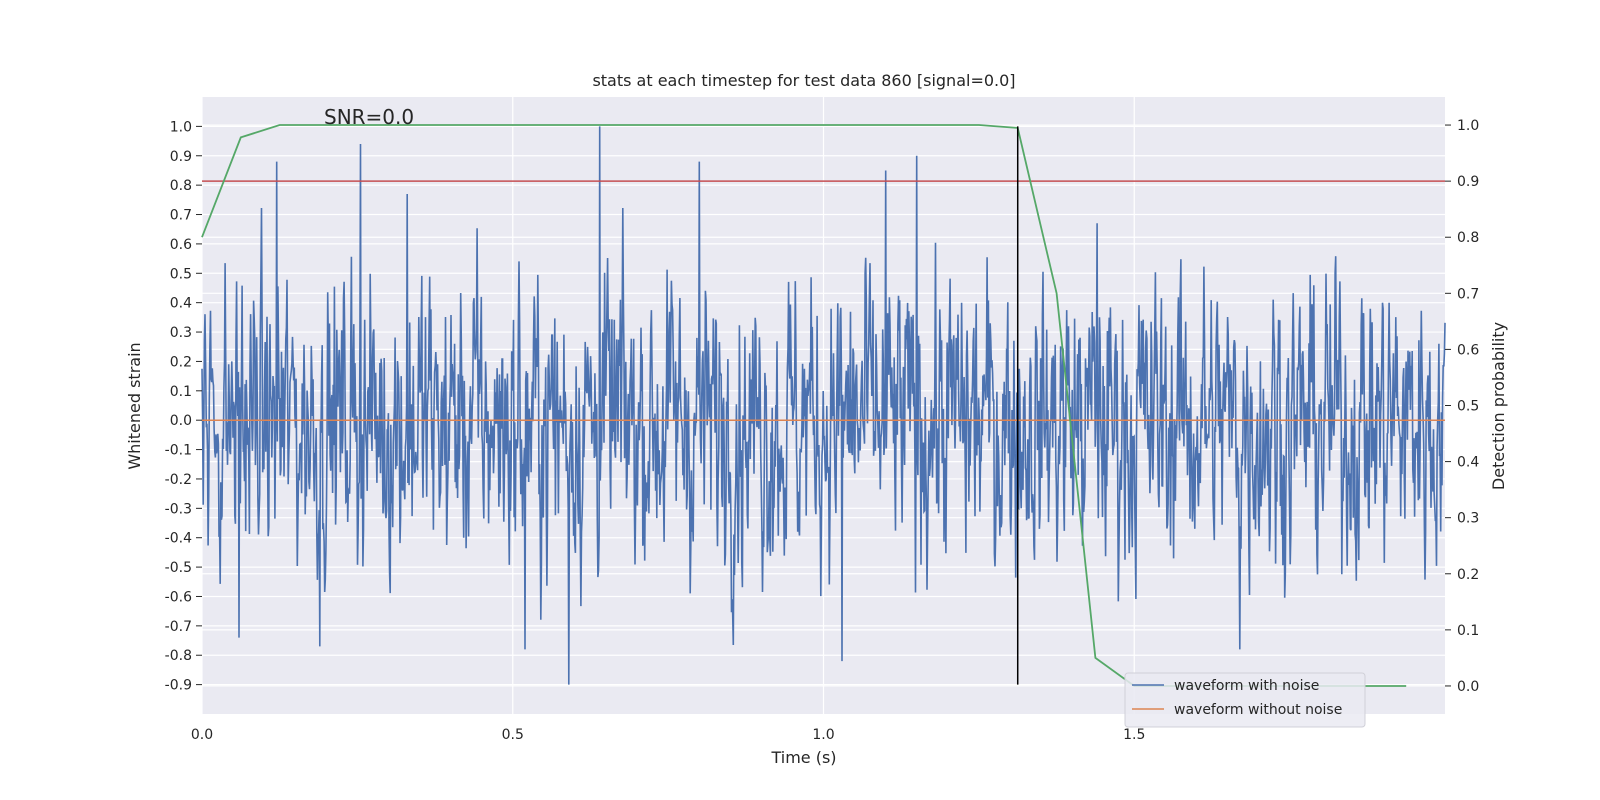 The width and height of the screenshot is (1600, 800). I want to click on y-left-tick-label: 0.7, so click(181, 216).